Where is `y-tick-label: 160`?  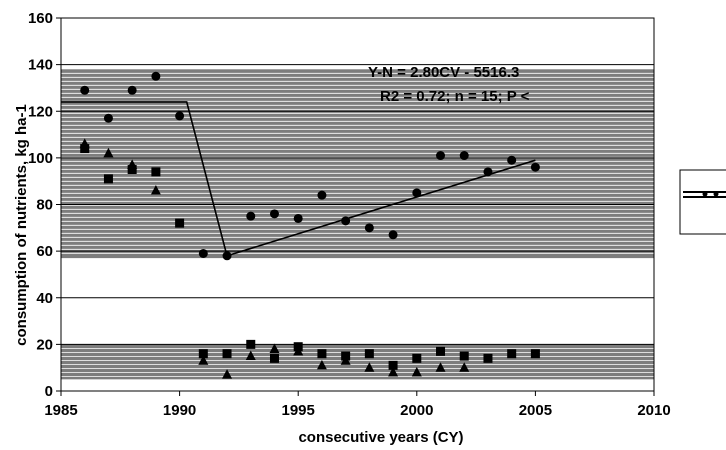
y-tick-label: 160 is located at coordinates (40, 18).